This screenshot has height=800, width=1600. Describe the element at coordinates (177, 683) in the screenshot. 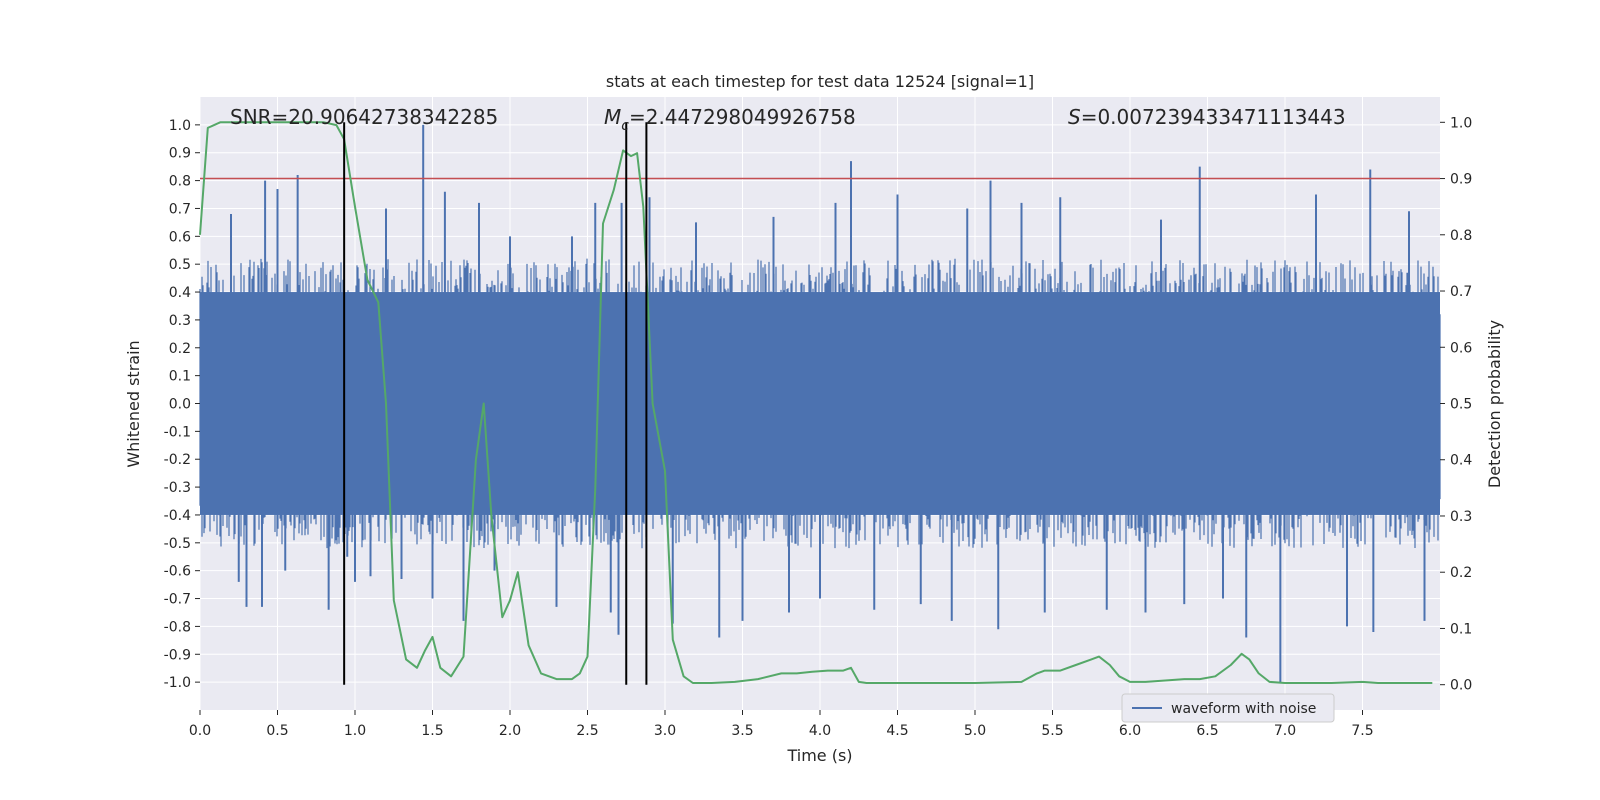

I see `y-left-tick-label: -1.0` at that location.